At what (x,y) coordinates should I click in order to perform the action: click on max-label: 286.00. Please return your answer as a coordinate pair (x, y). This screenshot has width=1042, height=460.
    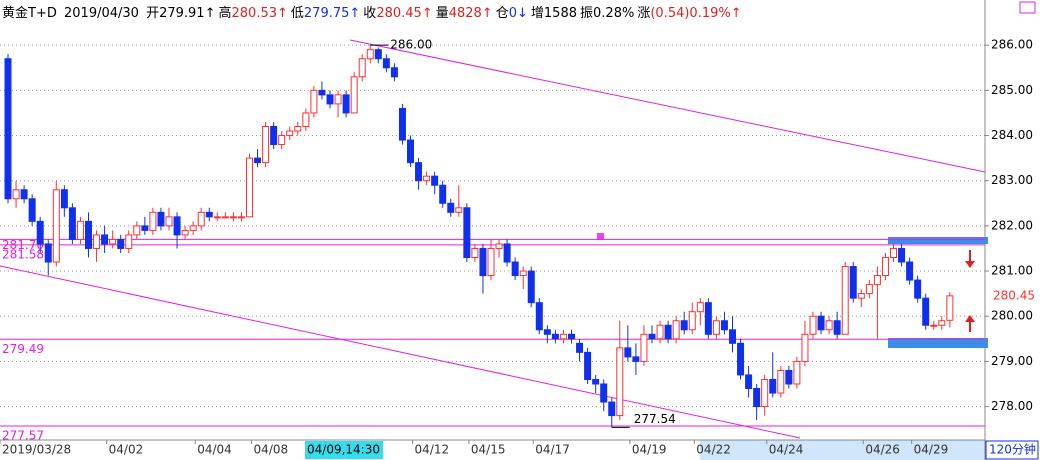
    Looking at the image, I should click on (411, 45).